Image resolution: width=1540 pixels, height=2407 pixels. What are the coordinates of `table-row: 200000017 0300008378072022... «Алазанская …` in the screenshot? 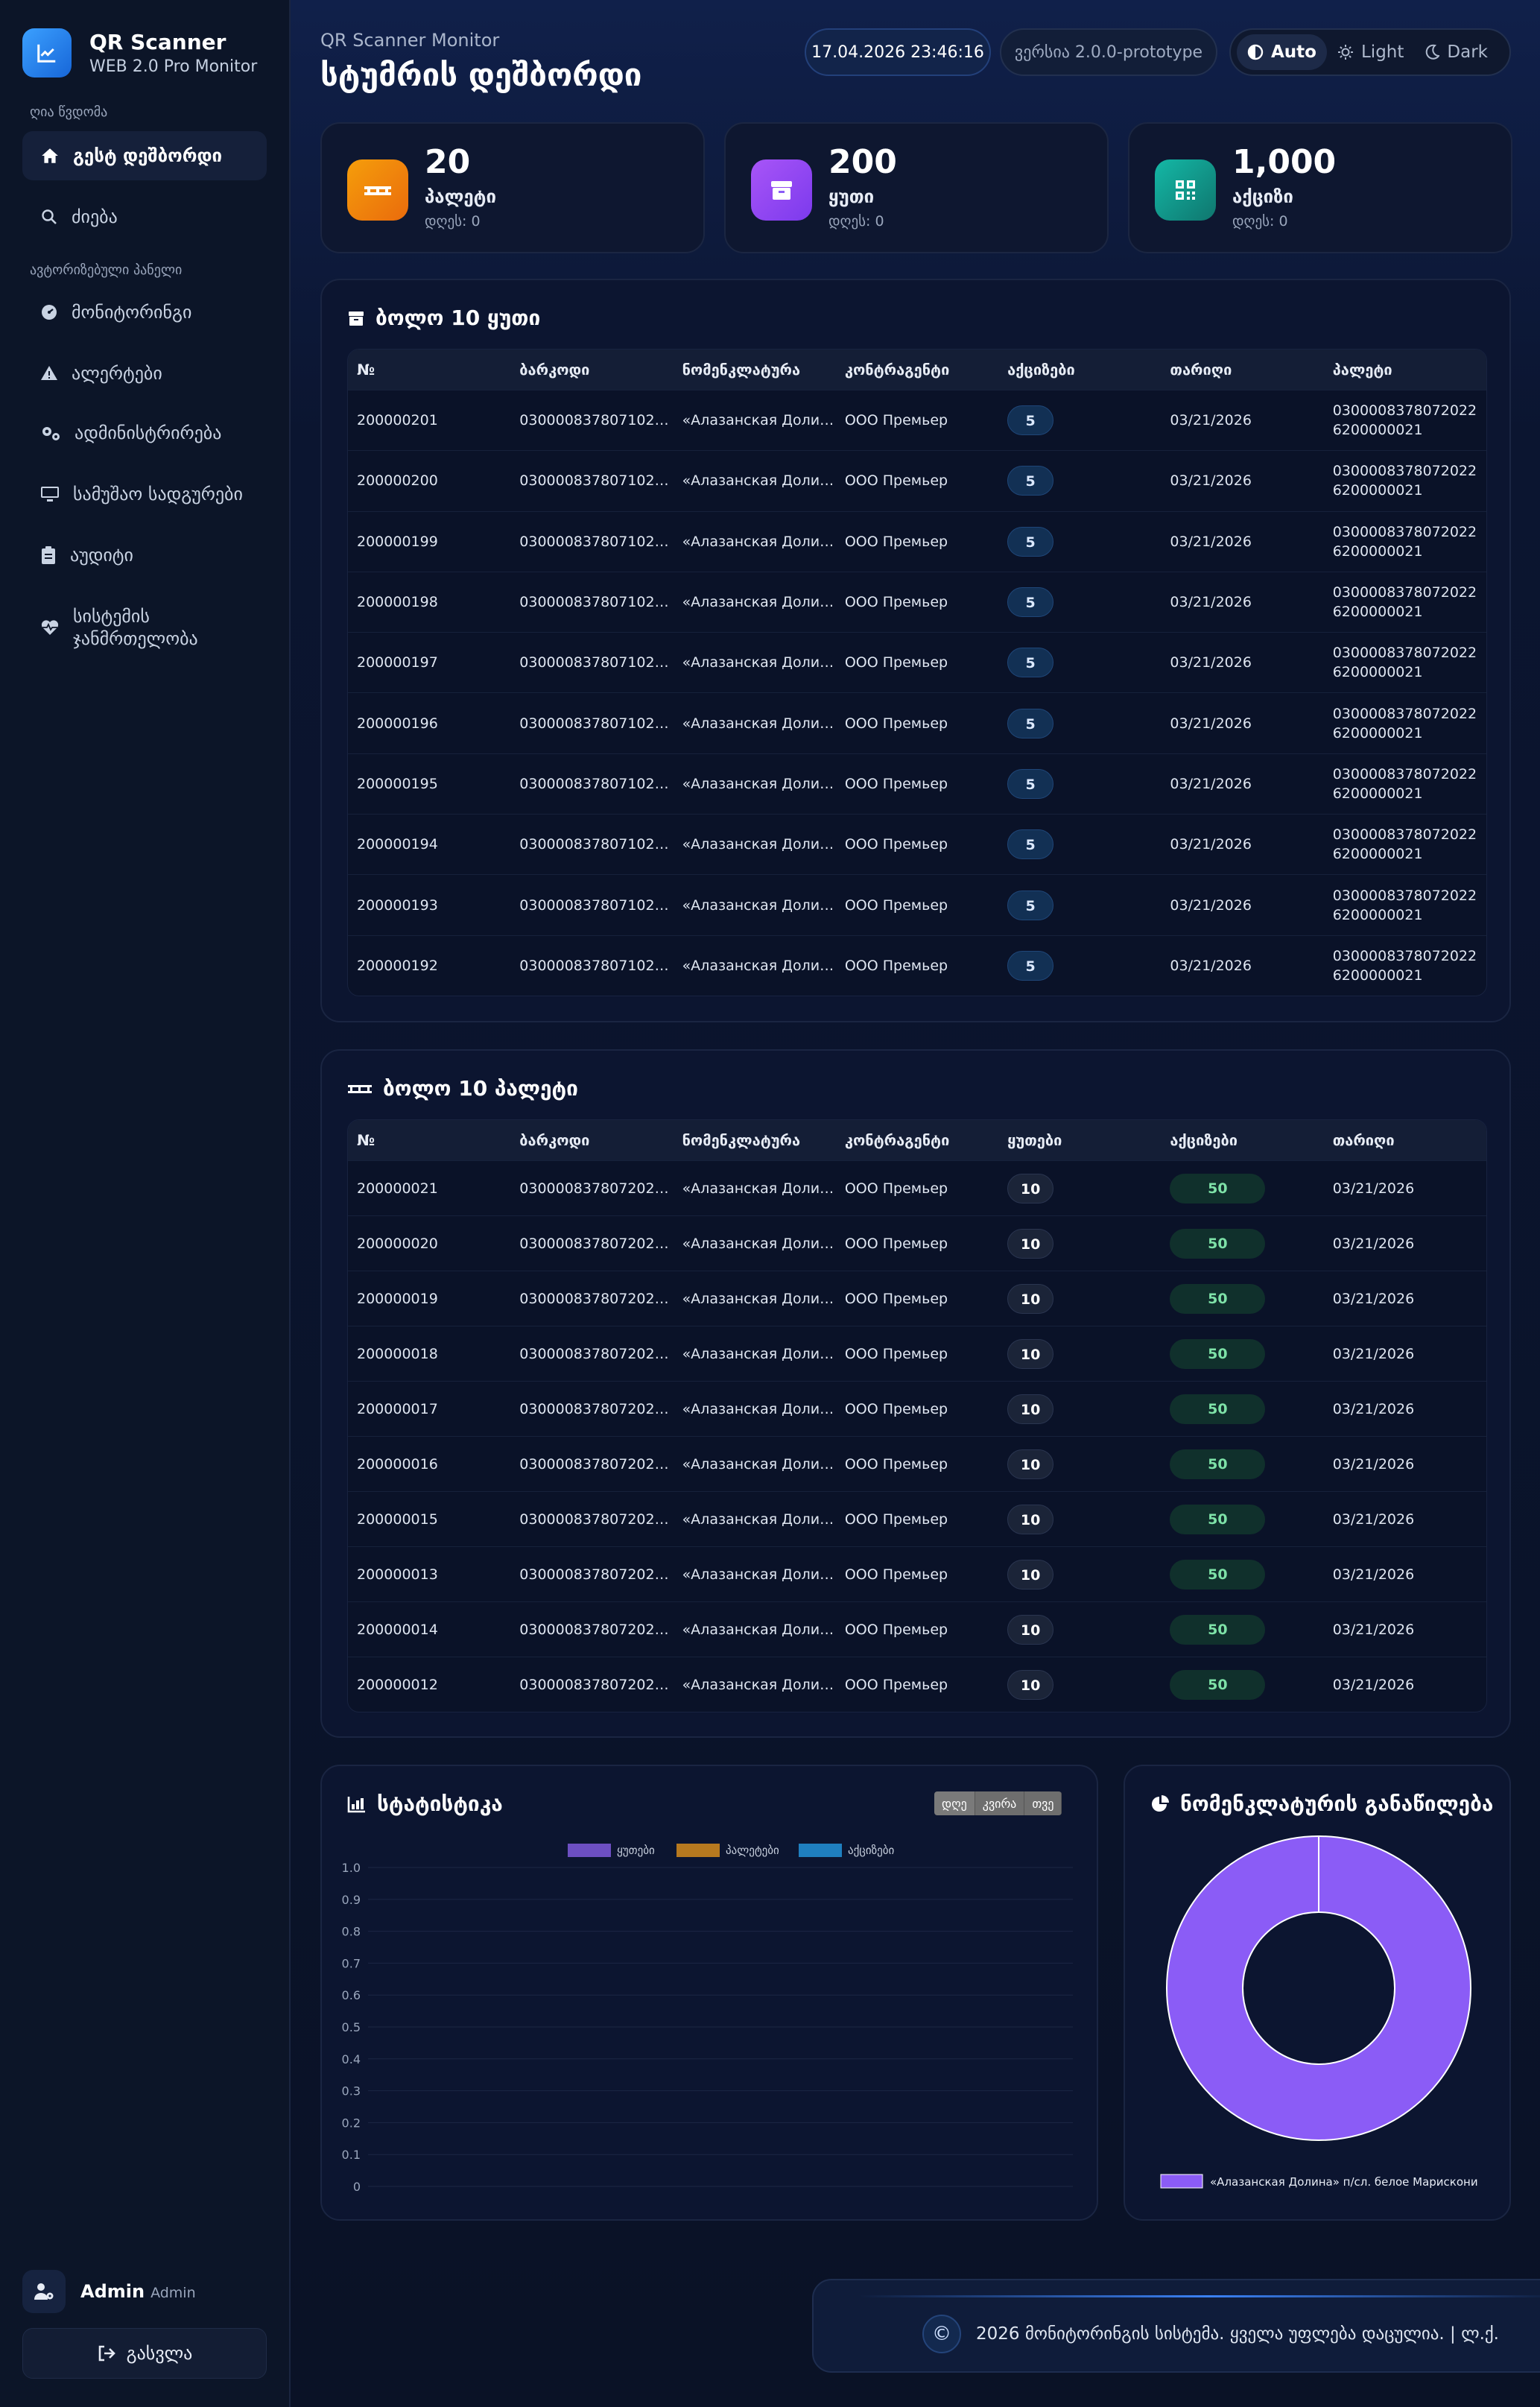 It's located at (917, 1409).